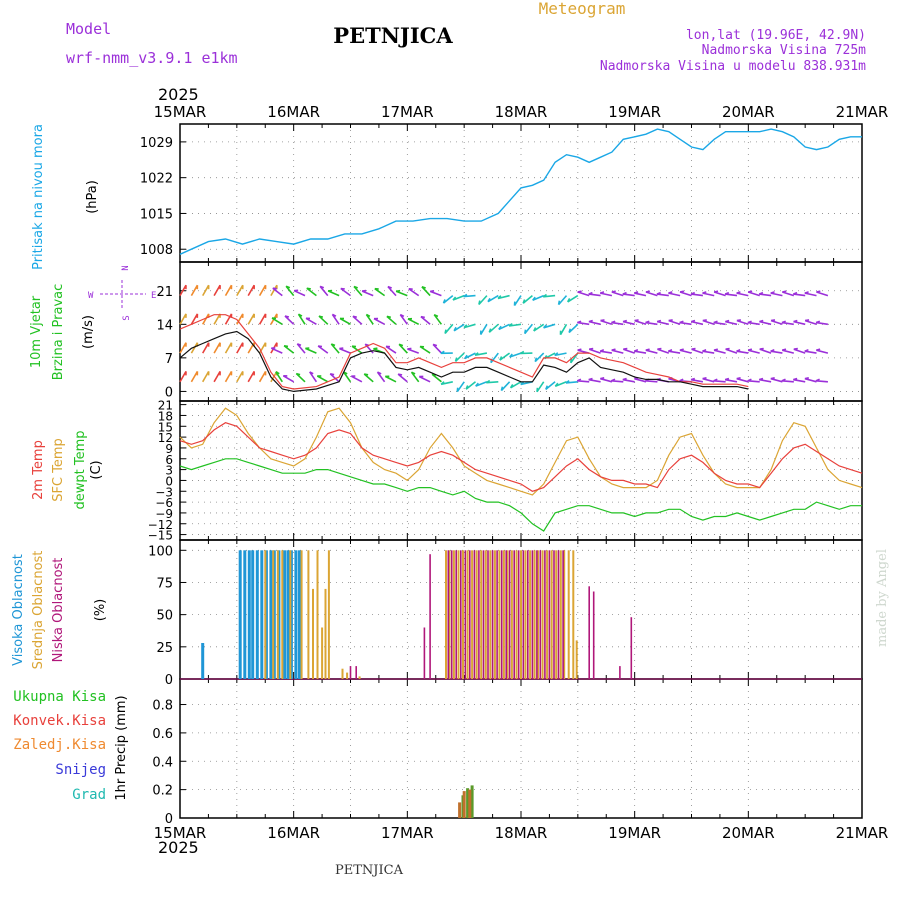 The height and width of the screenshot is (900, 900). Describe the element at coordinates (59, 721) in the screenshot. I see `convective-label: Konvek.Kisa` at that location.